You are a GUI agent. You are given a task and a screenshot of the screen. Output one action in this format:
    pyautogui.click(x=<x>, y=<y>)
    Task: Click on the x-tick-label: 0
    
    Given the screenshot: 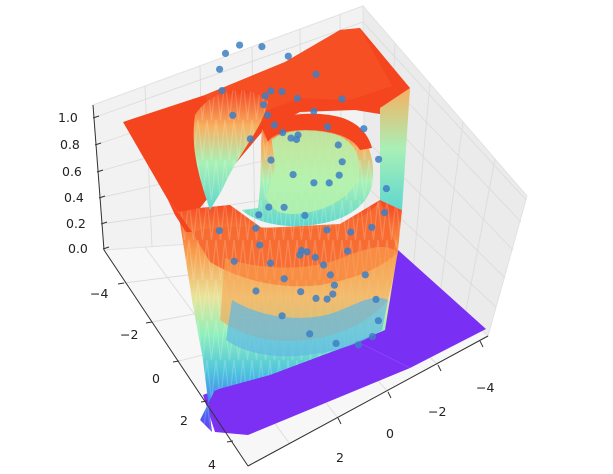 What is the action you would take?
    pyautogui.click(x=390, y=433)
    